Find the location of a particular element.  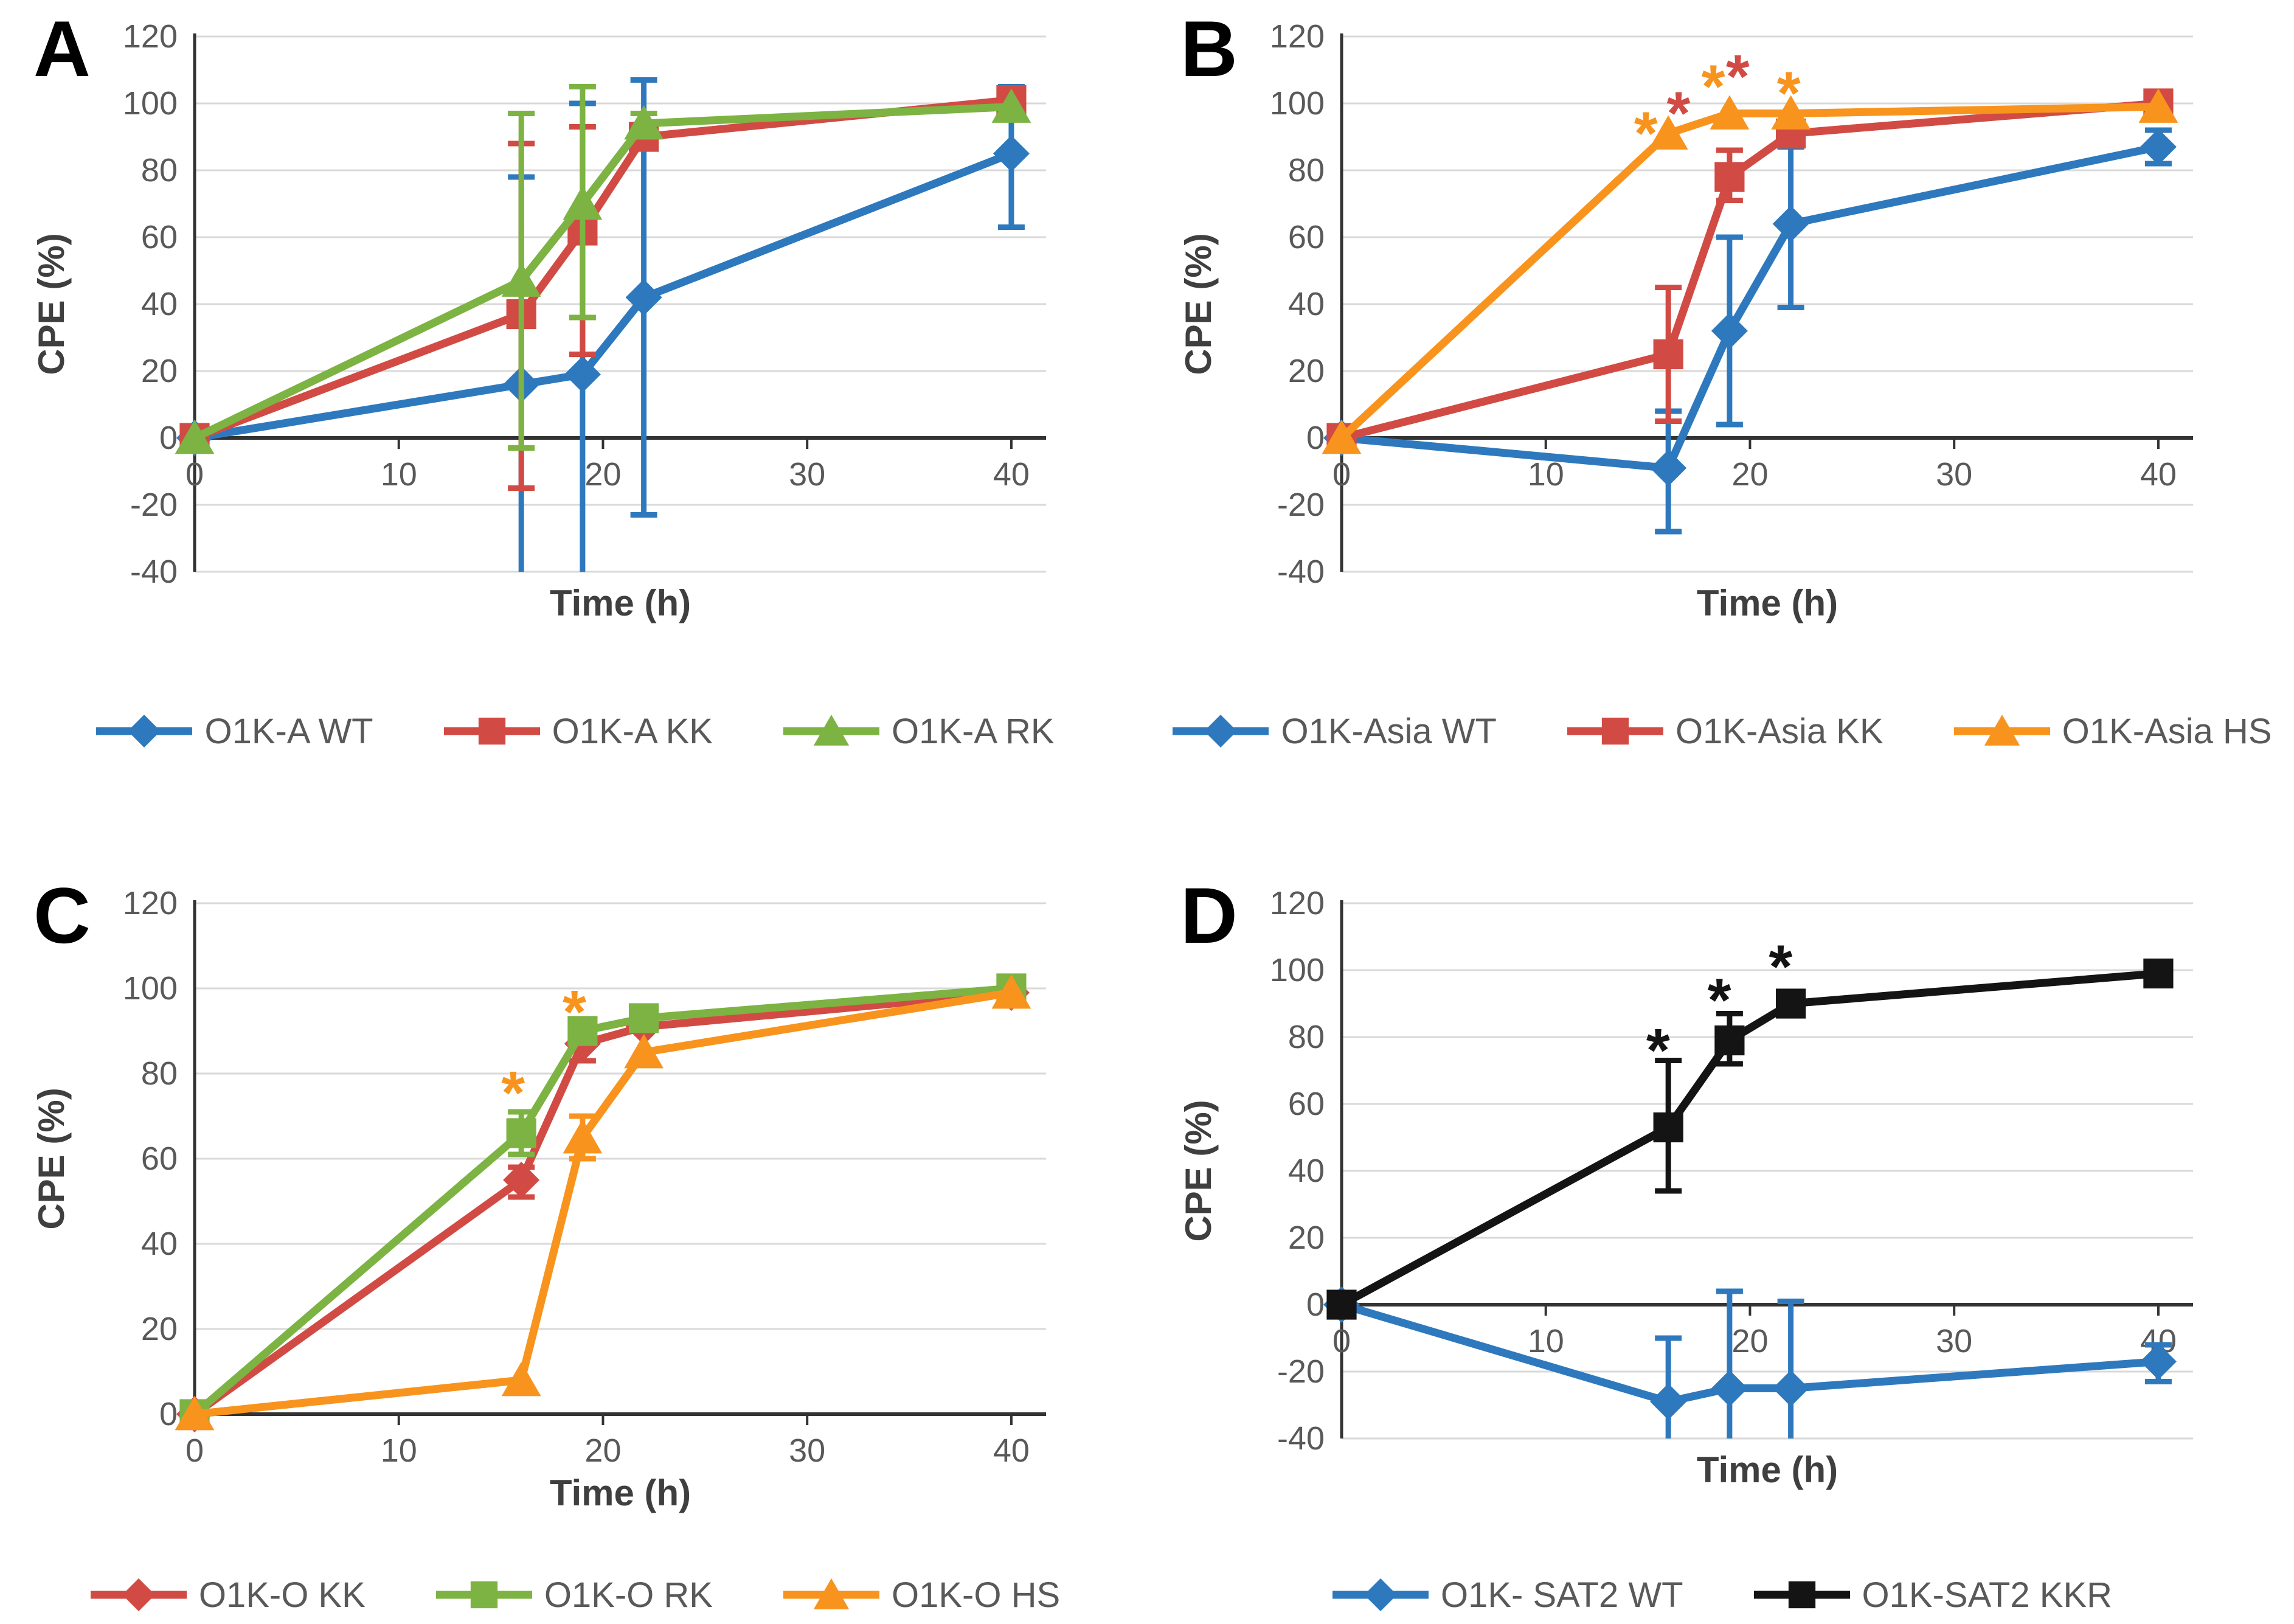

svg-text: 120 is located at coordinates (151, 903).